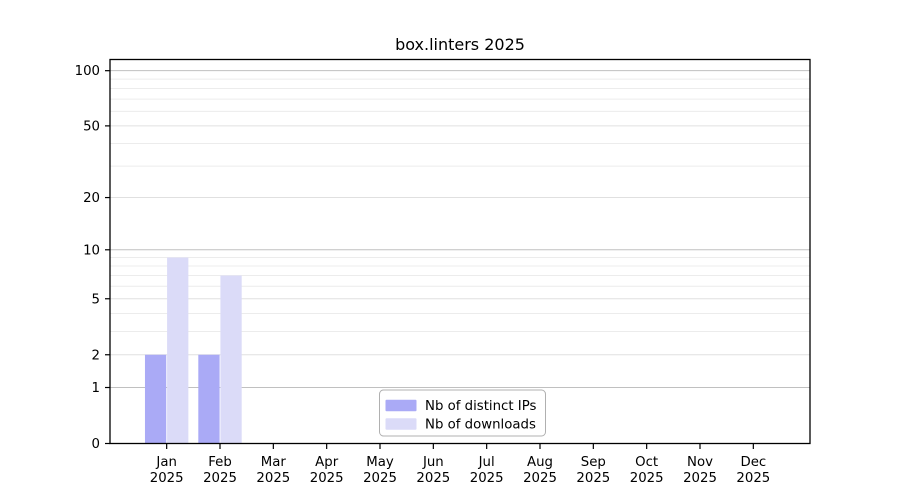 The image size is (900, 500). I want to click on x-tick-year-apr: 2025, so click(327, 478).